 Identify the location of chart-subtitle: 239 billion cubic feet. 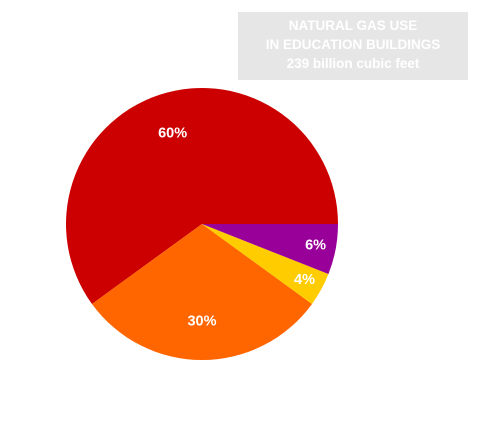
(353, 63).